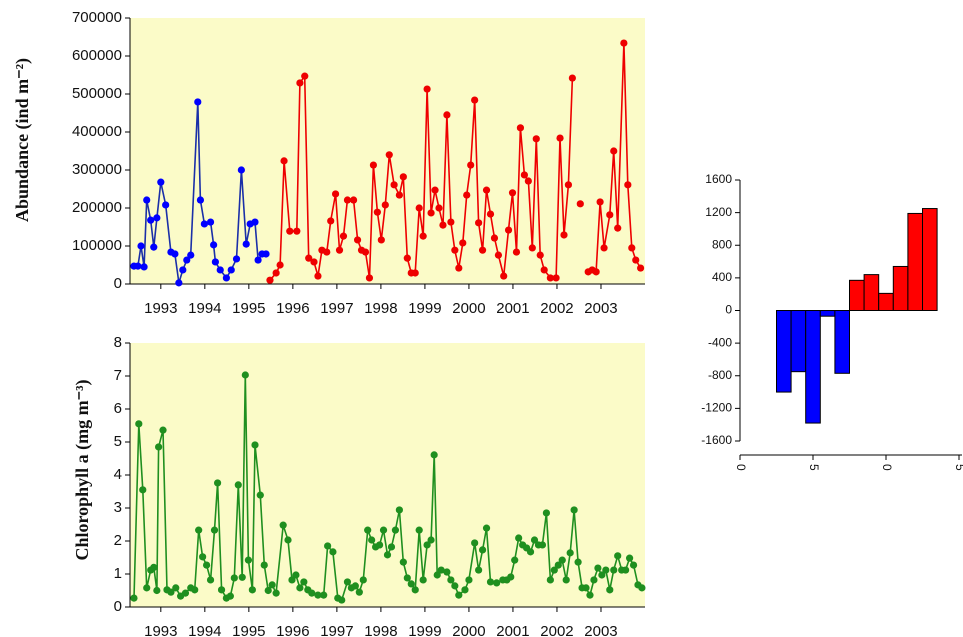 The image size is (963, 637). I want to click on y-tick-label: 600000, so click(97, 55).